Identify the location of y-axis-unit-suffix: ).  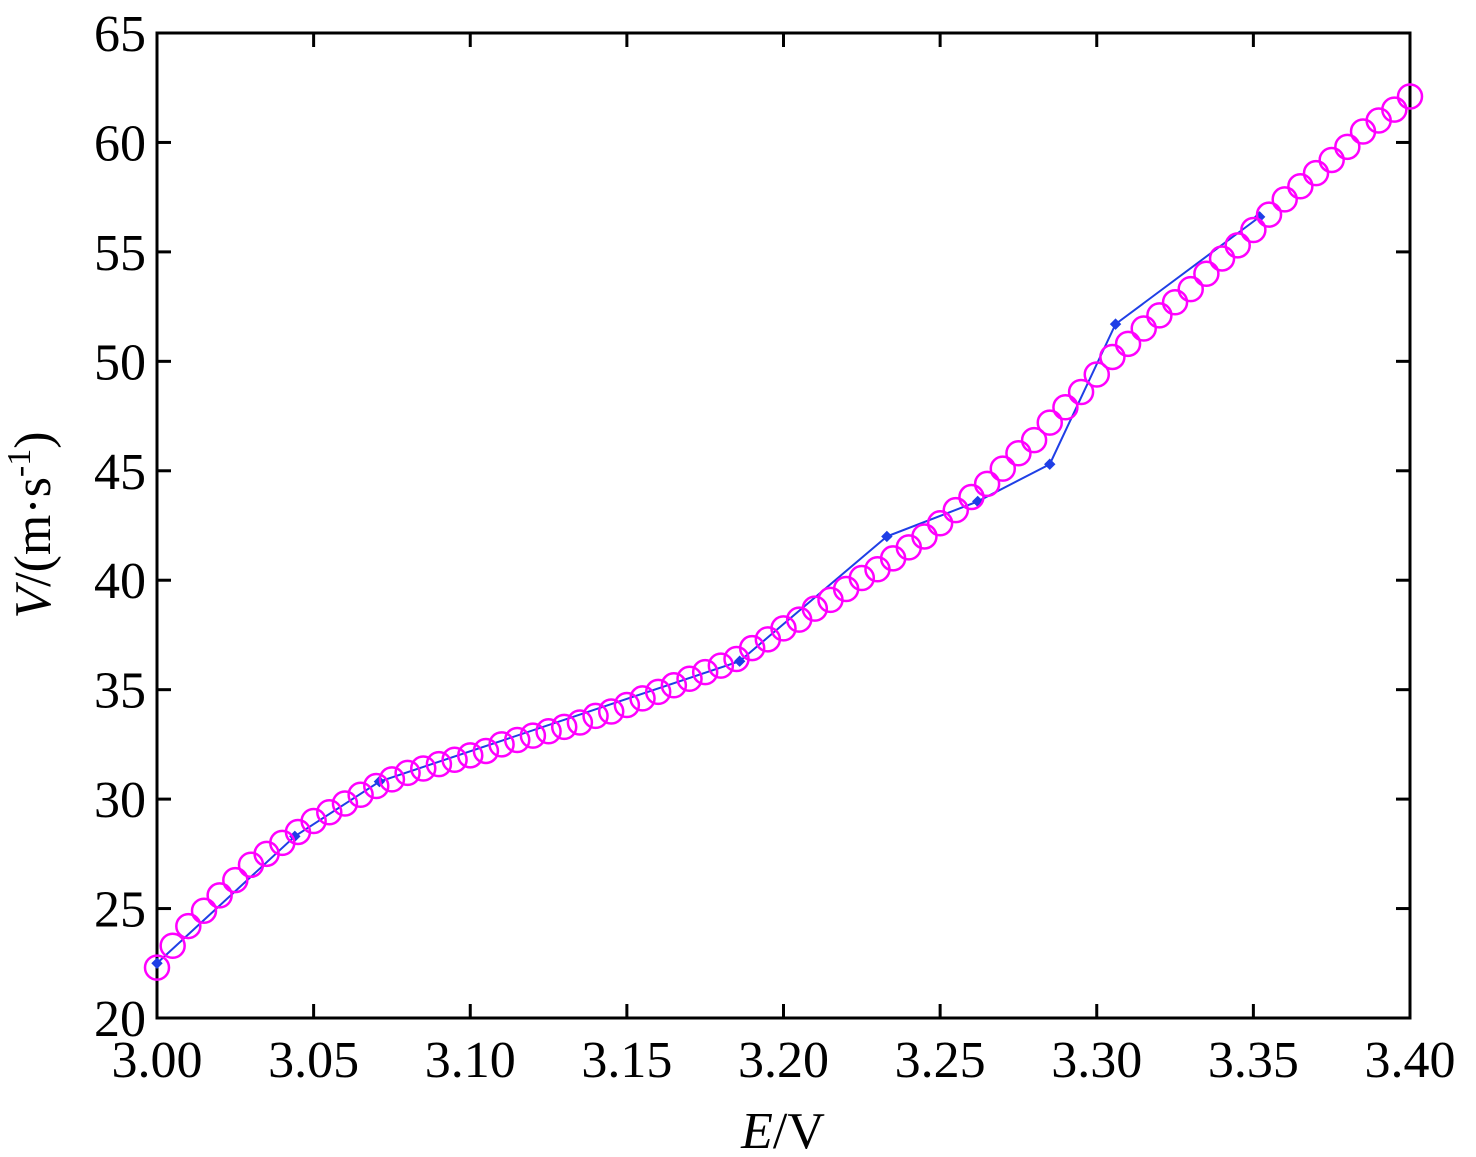
(33, 439).